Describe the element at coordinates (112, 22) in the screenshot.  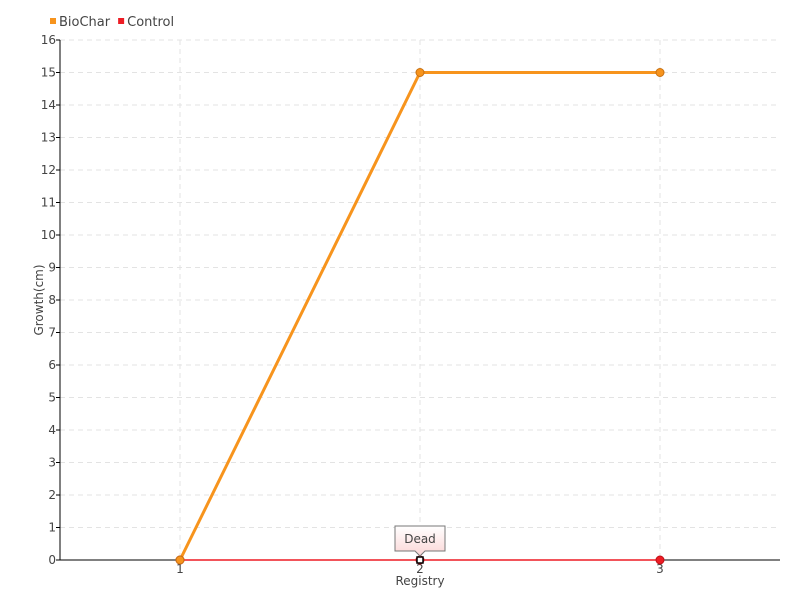
I see `legend: BioChar Control` at that location.